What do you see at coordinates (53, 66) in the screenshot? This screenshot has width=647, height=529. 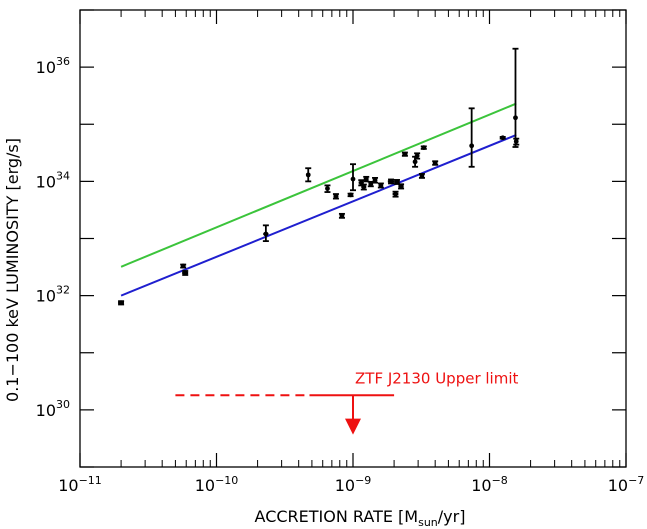 I see `y-tick-label: 1036` at bounding box center [53, 66].